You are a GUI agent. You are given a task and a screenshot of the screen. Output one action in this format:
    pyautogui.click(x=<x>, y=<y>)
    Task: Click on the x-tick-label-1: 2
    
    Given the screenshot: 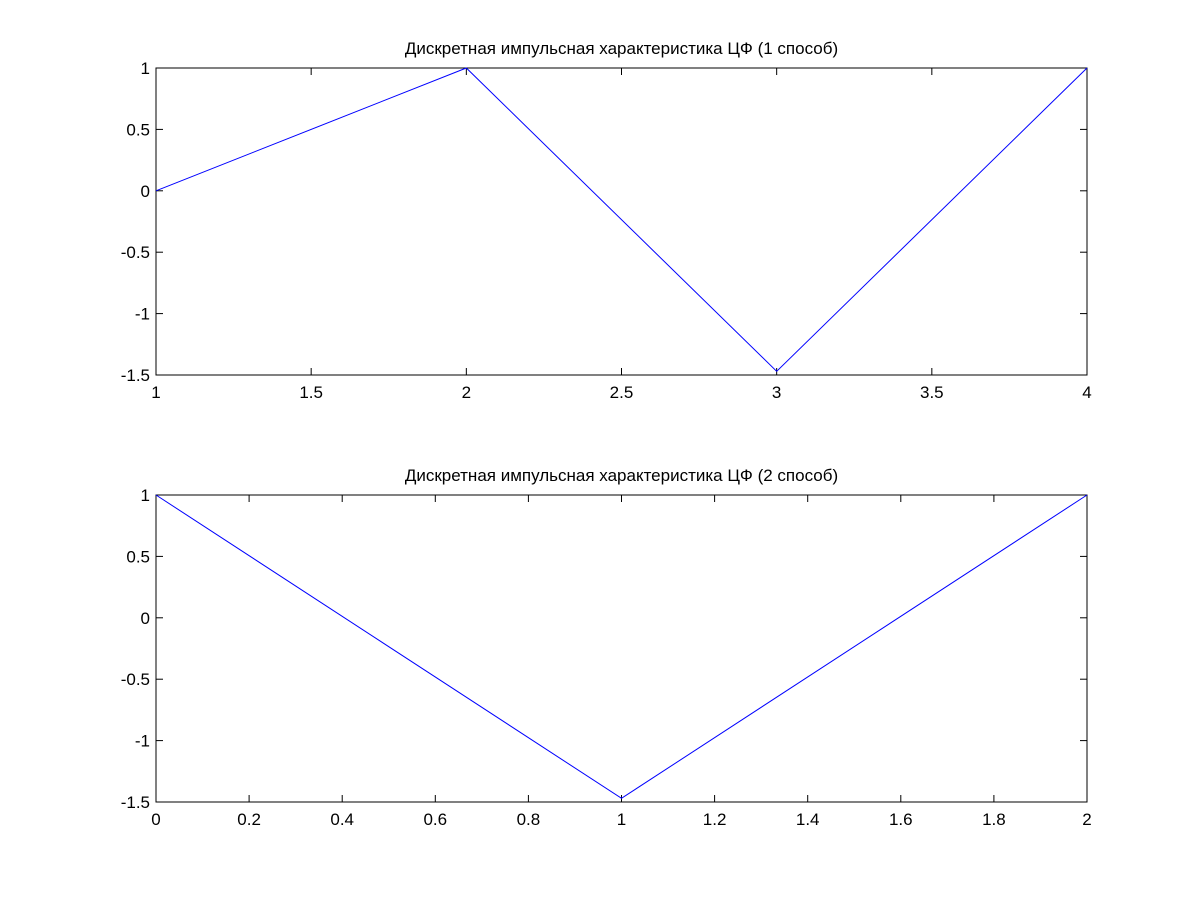 What is the action you would take?
    pyautogui.click(x=466, y=392)
    